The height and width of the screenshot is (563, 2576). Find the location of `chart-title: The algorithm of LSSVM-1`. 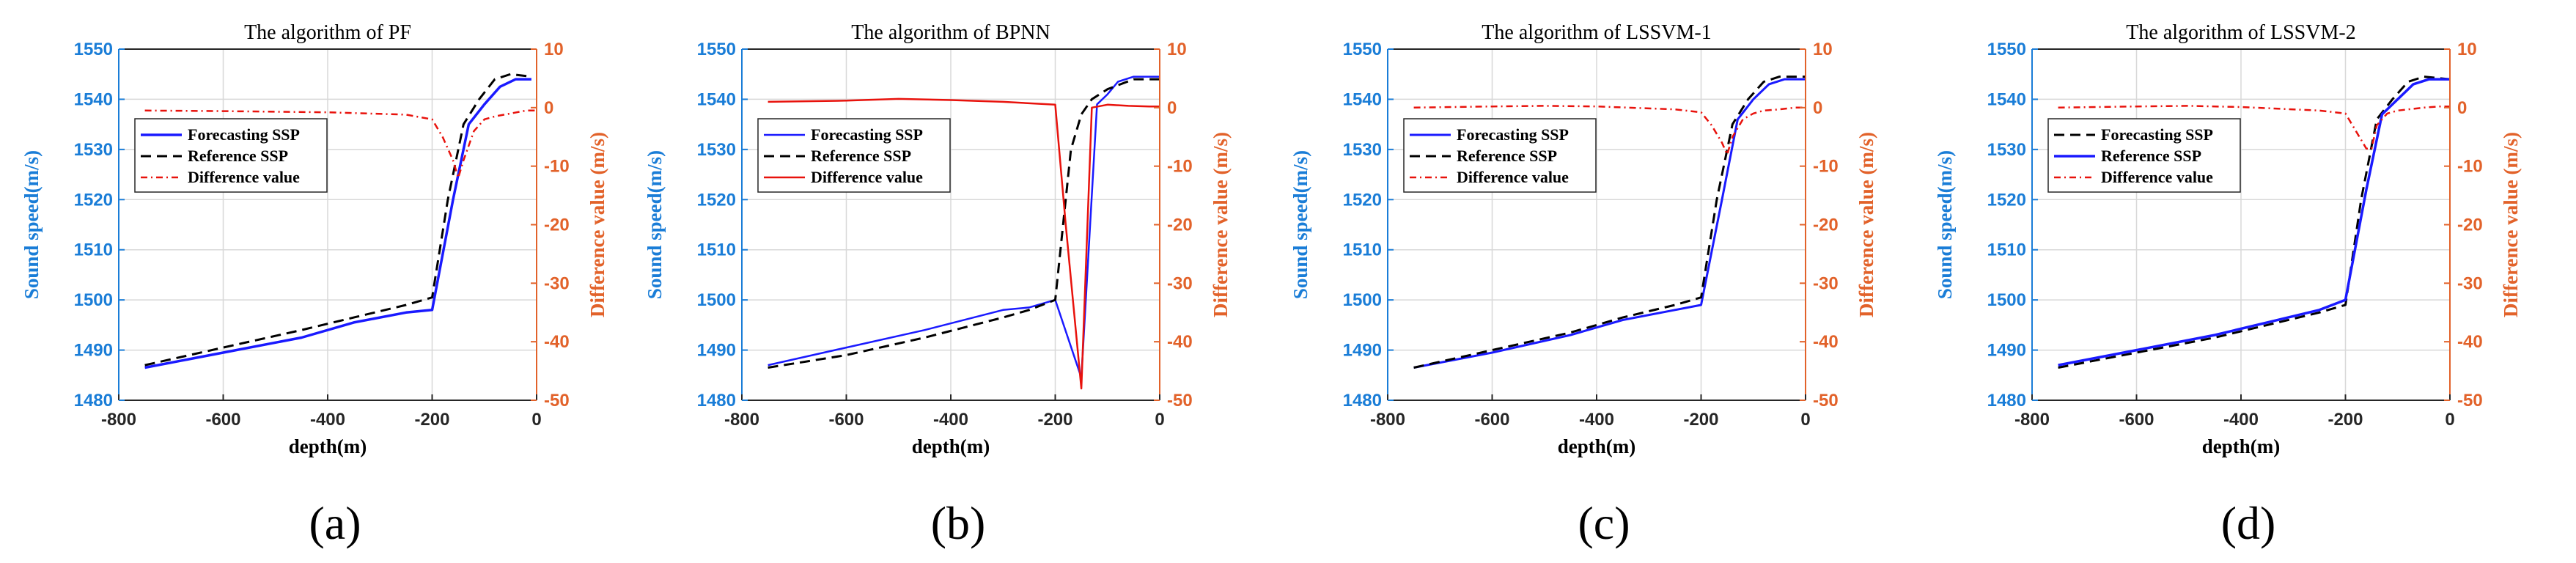

chart-title: The algorithm of LSSVM-1 is located at coordinates (1596, 32).